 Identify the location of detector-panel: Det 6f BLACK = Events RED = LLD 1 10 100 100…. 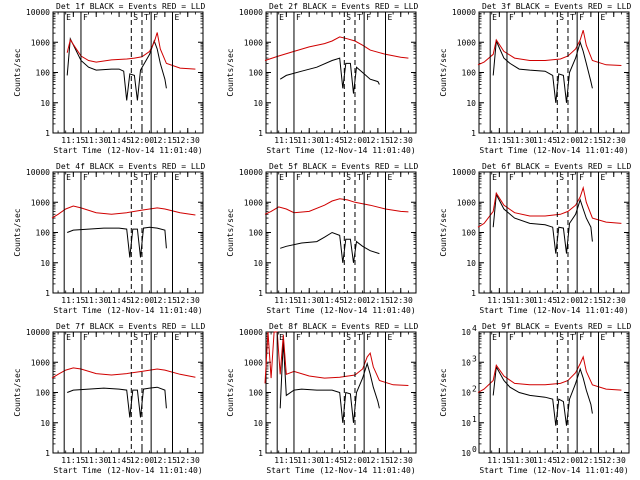
(532, 240).